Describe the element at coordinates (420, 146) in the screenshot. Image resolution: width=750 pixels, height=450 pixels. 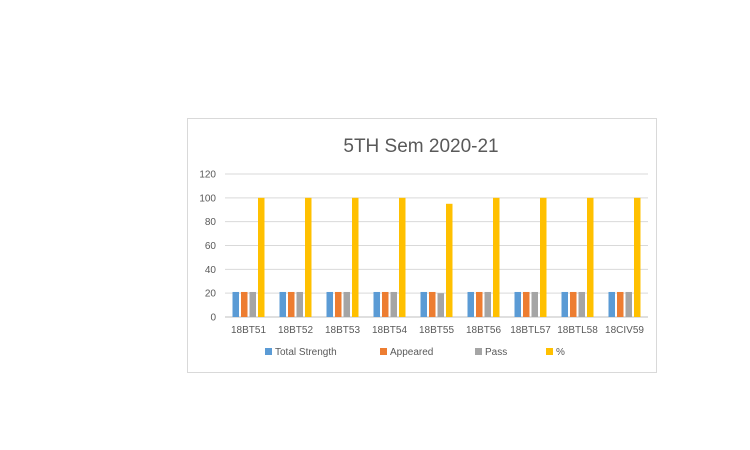
I see `chart-title: 5TH Sem 2020-21` at that location.